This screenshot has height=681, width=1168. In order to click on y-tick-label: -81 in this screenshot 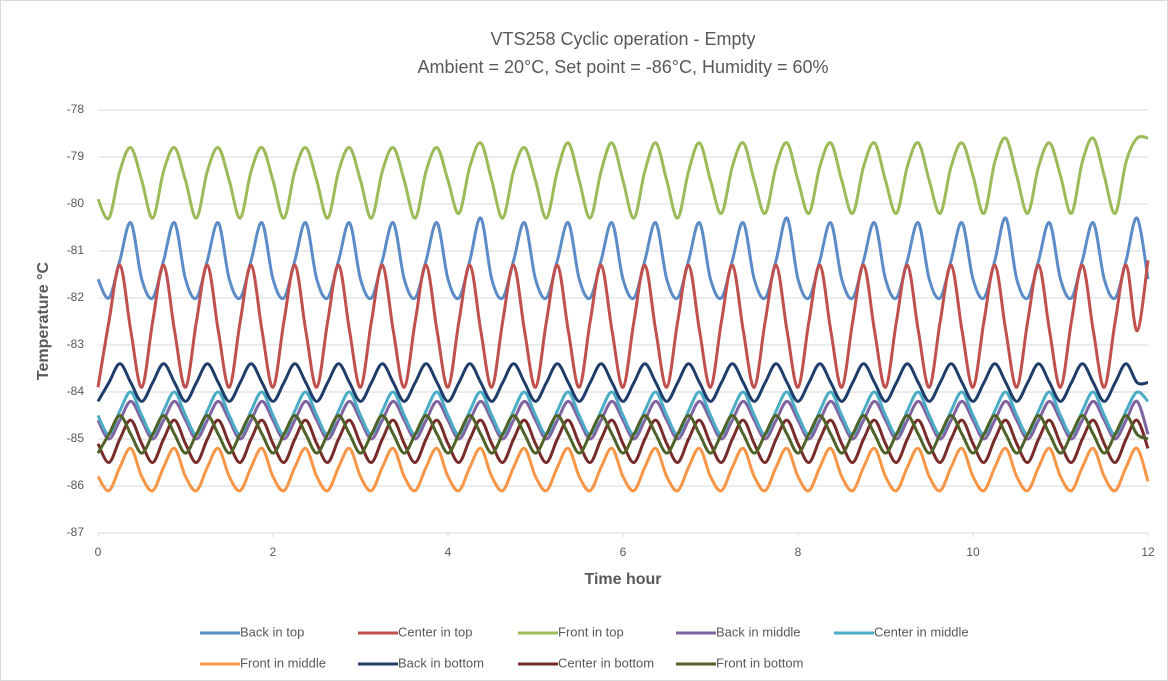, I will do `click(76, 250)`.